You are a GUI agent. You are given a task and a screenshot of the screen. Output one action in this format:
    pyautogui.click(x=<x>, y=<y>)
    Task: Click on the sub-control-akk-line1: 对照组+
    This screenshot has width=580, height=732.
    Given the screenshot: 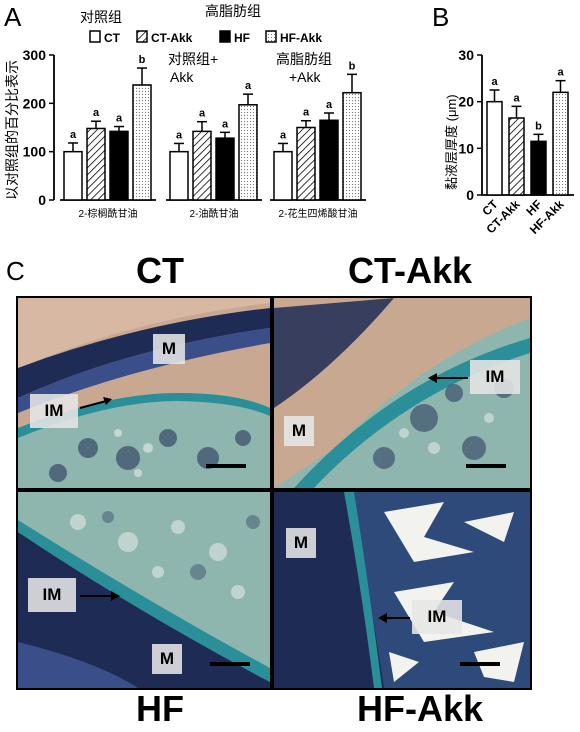 What is the action you would take?
    pyautogui.click(x=193, y=59)
    